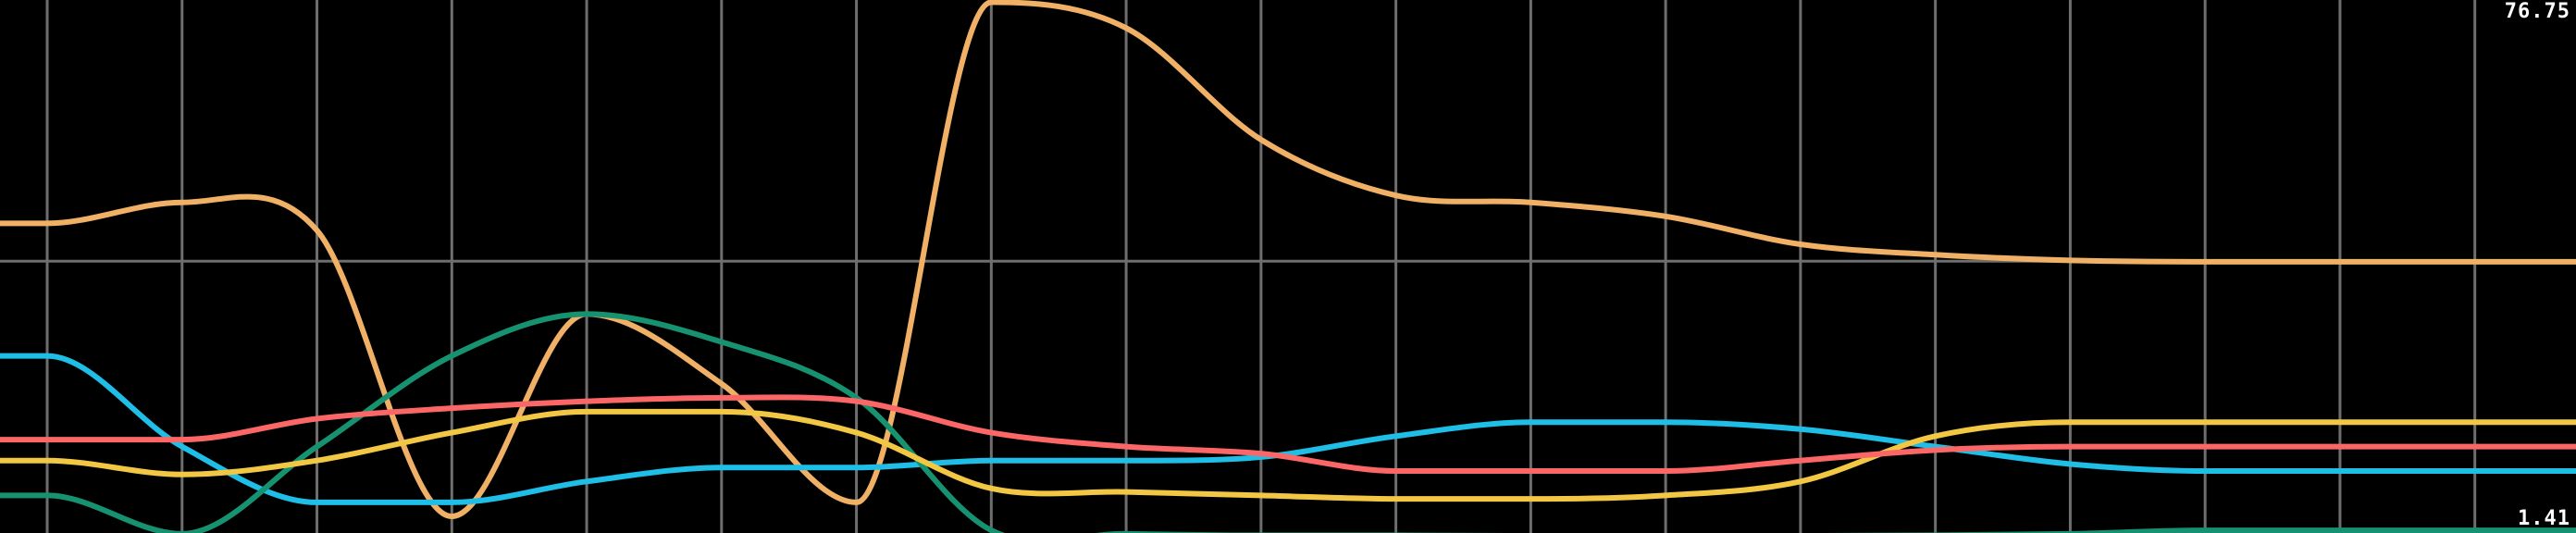 The height and width of the screenshot is (533, 2576). I want to click on y-min-label: 1.41, so click(2544, 518).